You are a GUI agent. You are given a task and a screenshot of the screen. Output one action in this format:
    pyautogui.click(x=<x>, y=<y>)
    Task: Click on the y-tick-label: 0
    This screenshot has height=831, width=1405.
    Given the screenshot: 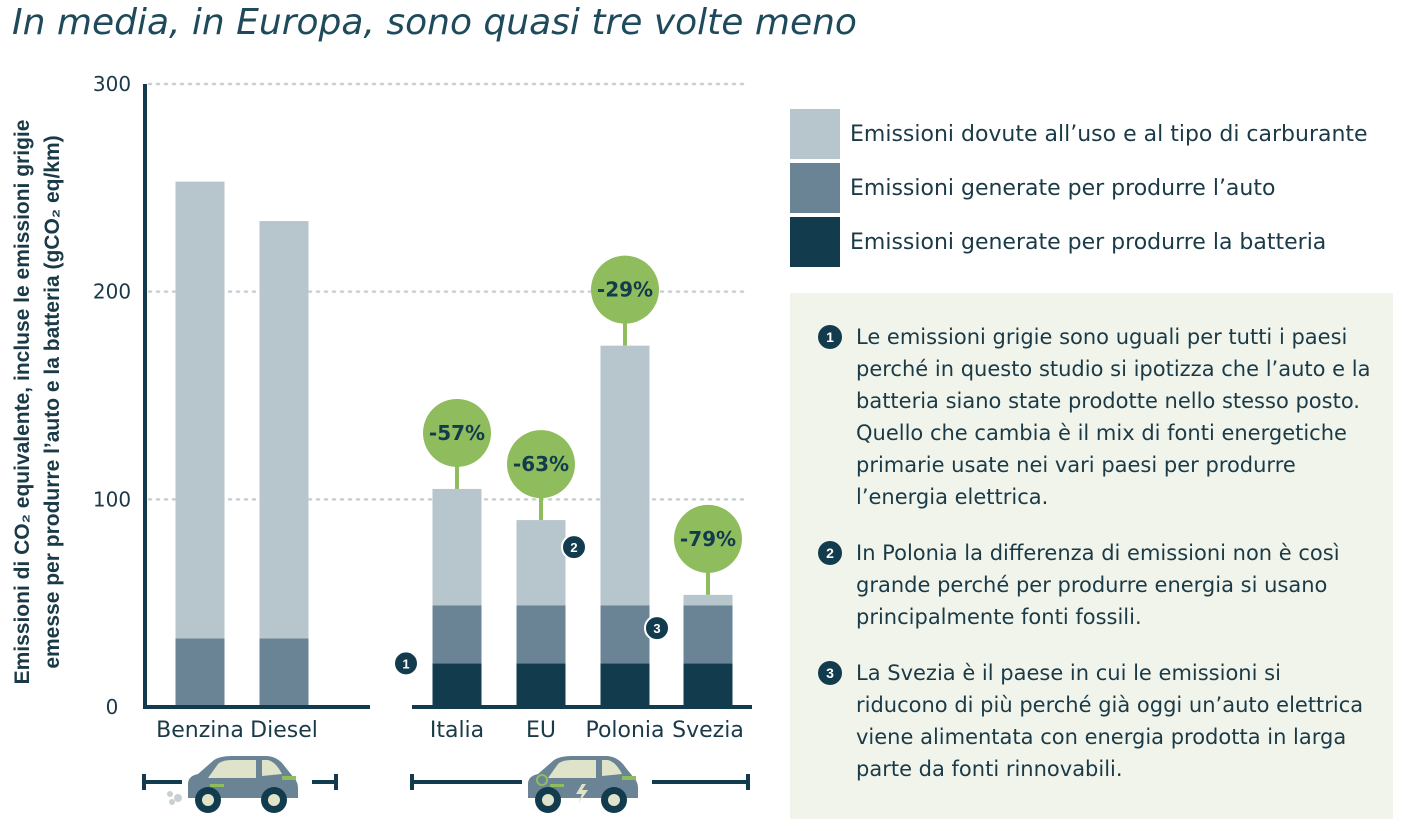 What is the action you would take?
    pyautogui.click(x=112, y=707)
    